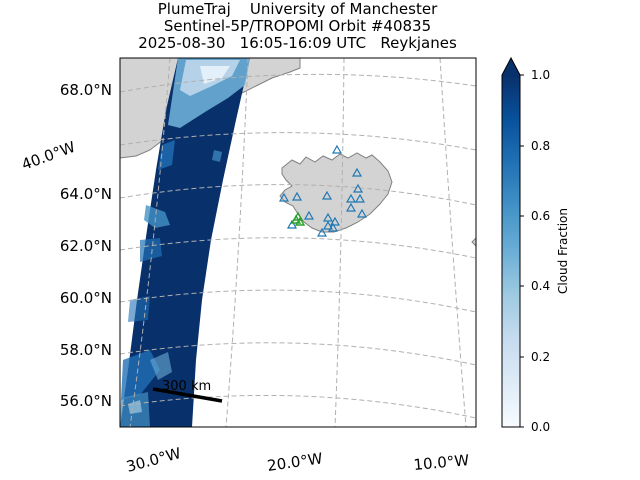 This screenshot has height=480, width=640. I want to click on title-line-2: Sentinel-5P/TROPOMI Orbit #40835, so click(297, 26).